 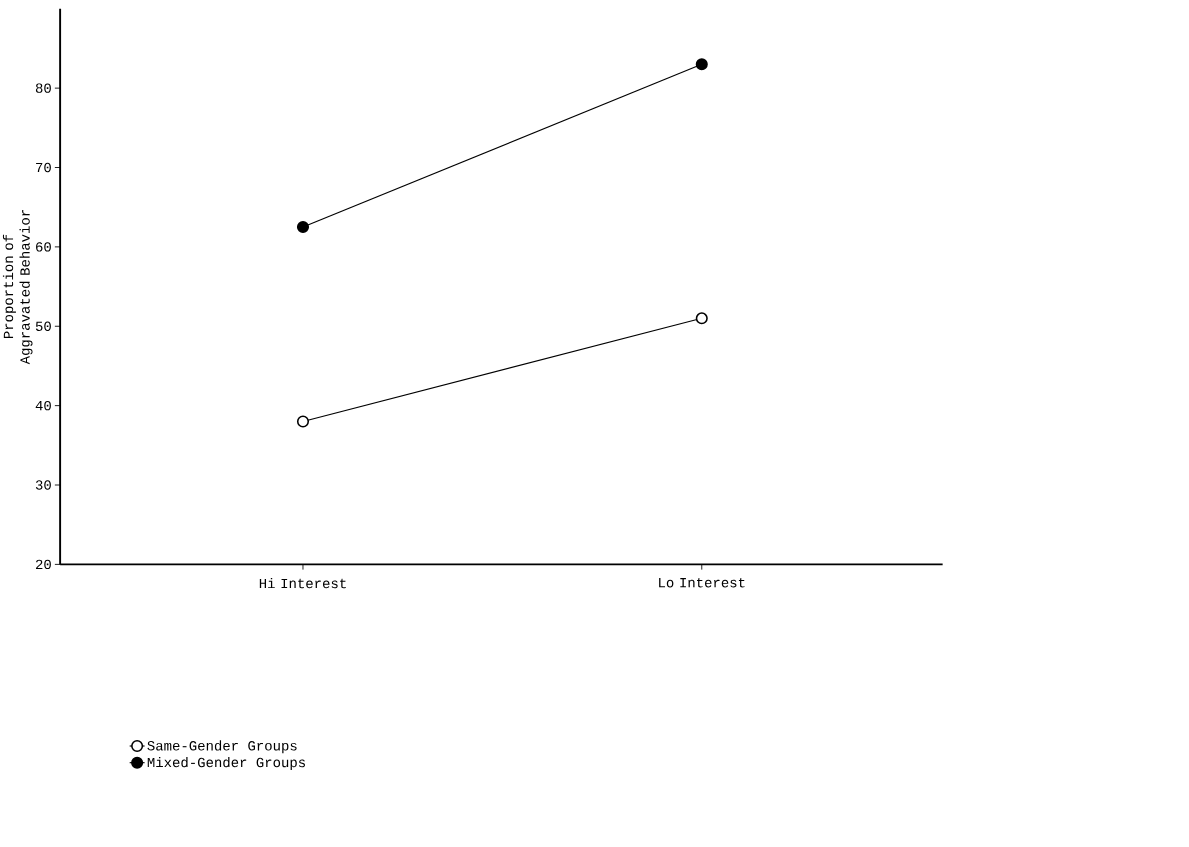 I want to click on x-tick-label: Hi Interest, so click(x=302, y=583).